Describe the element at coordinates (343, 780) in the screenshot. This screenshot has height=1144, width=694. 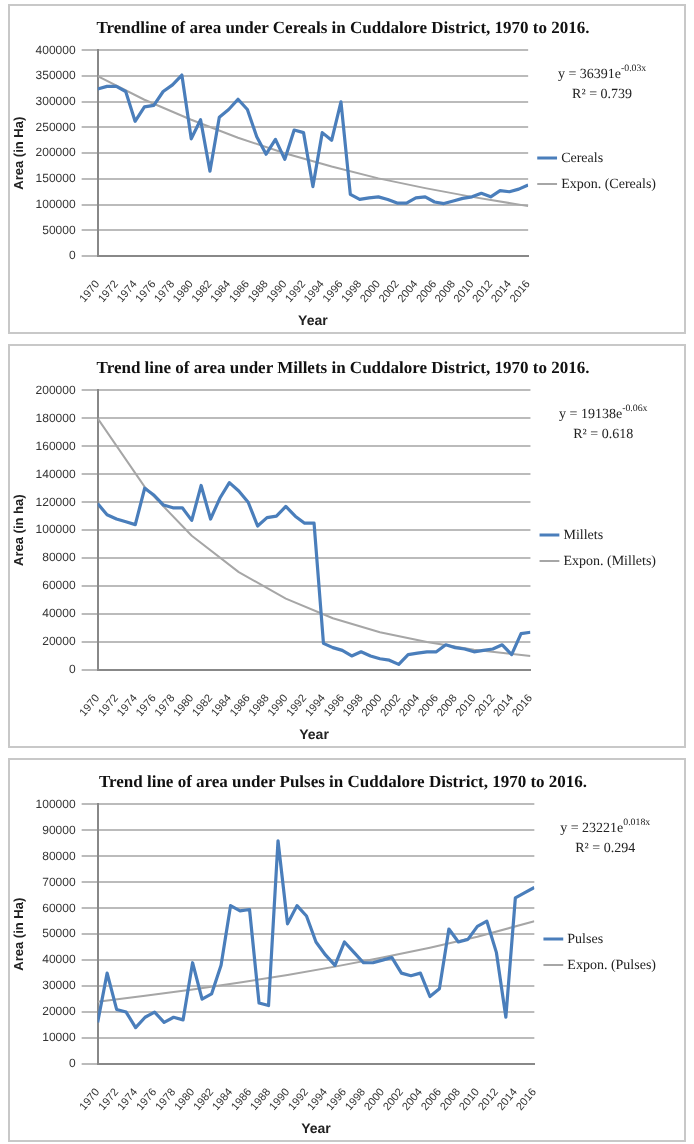
I see `chart-title: Trend line of area under Pulses in Cuddalore District, 1970 to 2016.` at that location.